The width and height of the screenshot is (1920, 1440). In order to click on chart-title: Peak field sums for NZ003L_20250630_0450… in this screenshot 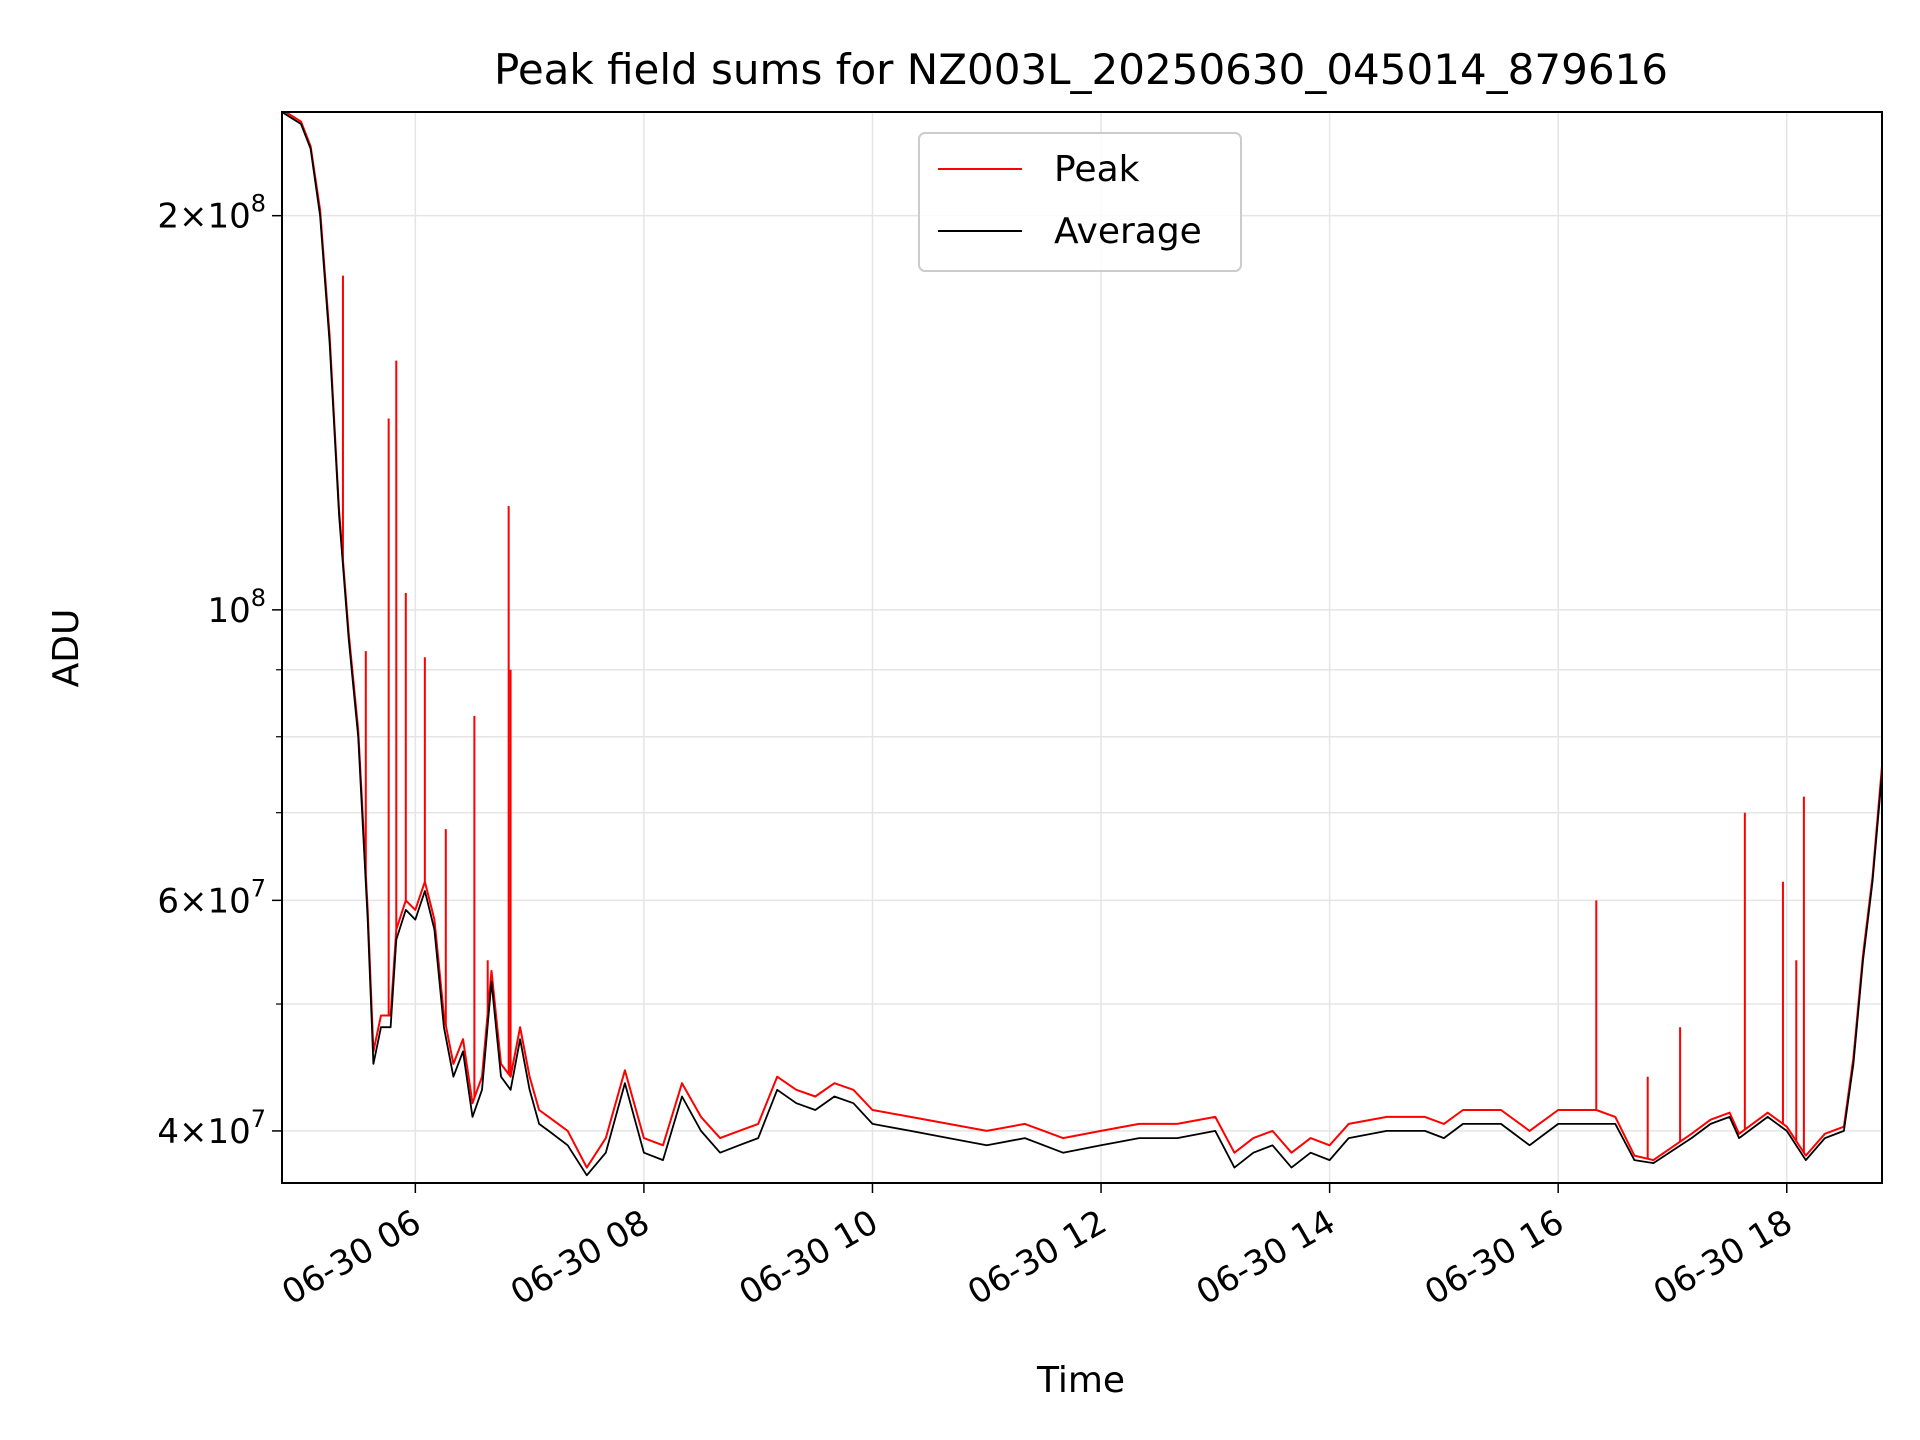, I will do `click(1081, 69)`.